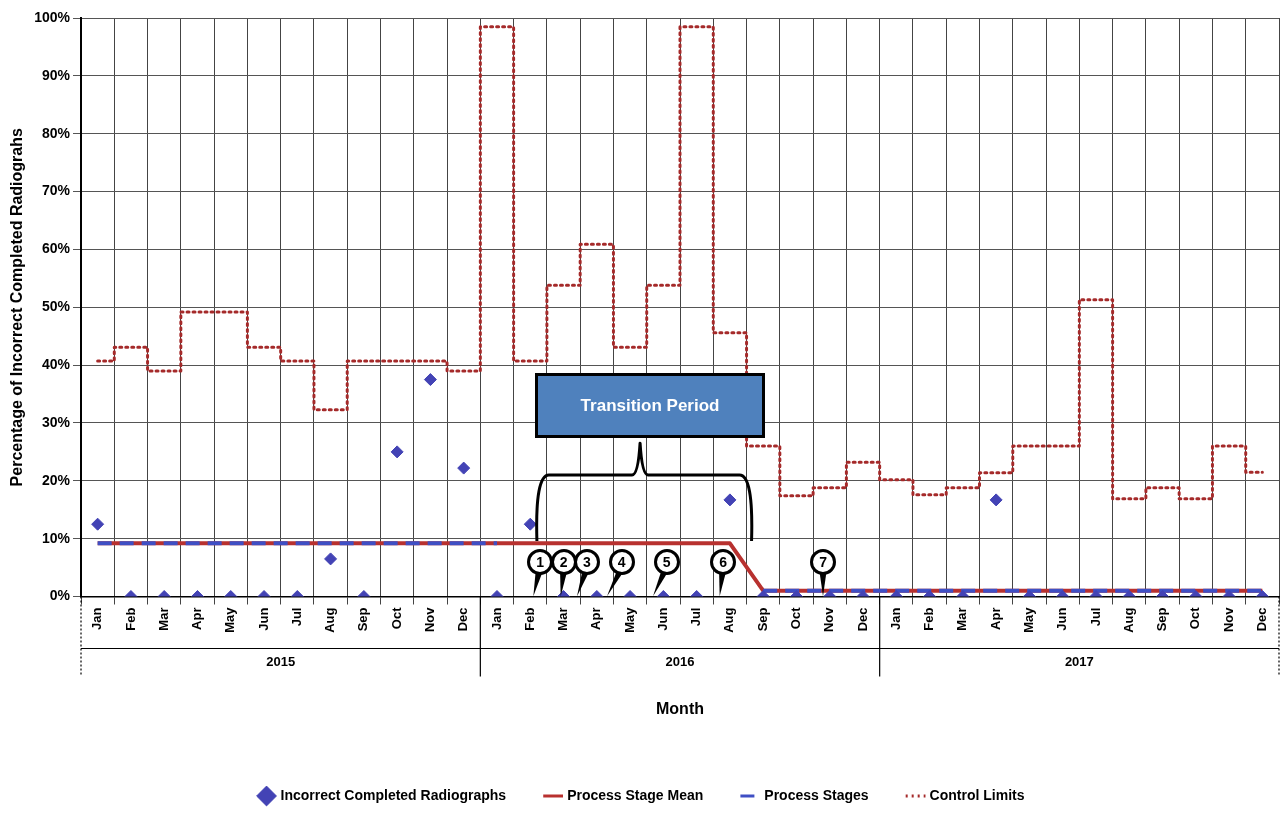 This screenshot has height=813, width=1286. Describe the element at coordinates (56, 190) in the screenshot. I see `y-tick-label: 70%` at that location.